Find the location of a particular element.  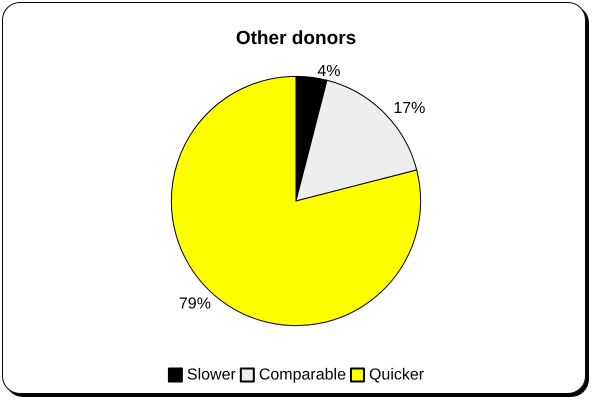

legend-label: Slower is located at coordinates (211, 375).